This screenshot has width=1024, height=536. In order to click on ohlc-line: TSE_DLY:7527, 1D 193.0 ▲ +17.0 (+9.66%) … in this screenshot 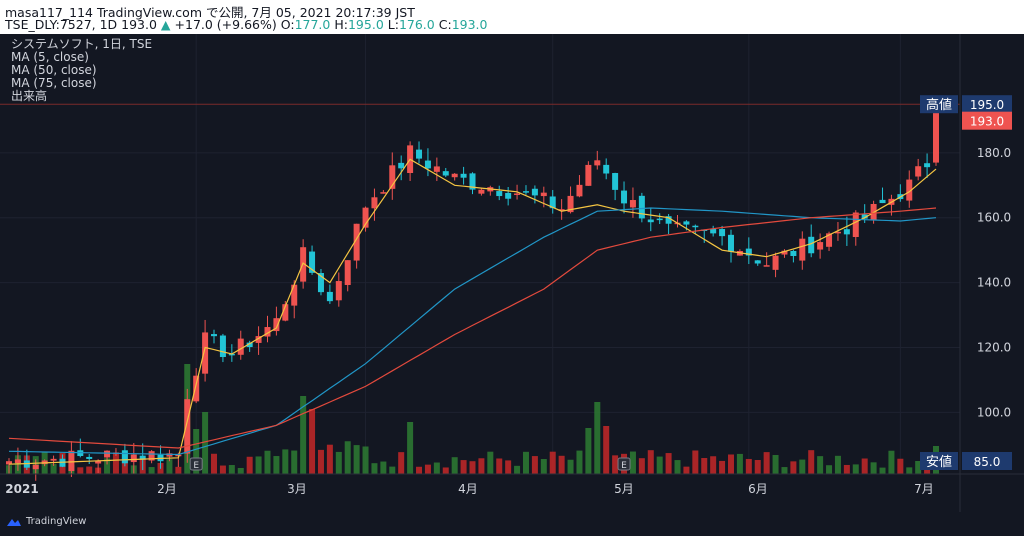, I will do `click(246, 24)`.